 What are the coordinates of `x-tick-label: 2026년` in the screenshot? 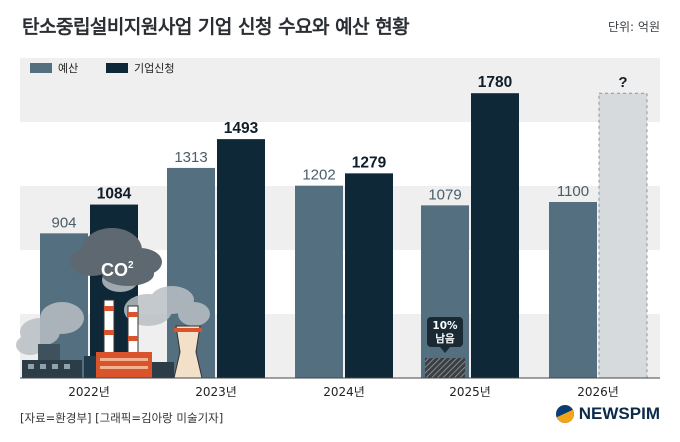 It's located at (598, 392).